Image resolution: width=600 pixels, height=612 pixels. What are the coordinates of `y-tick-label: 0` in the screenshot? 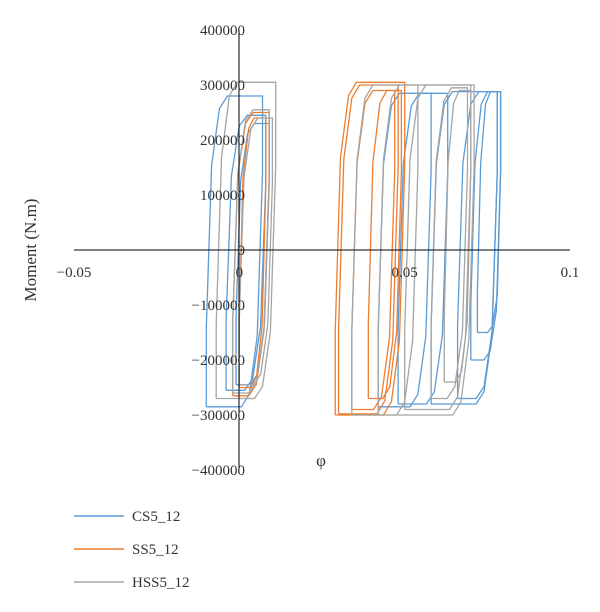 It's located at (242, 251).